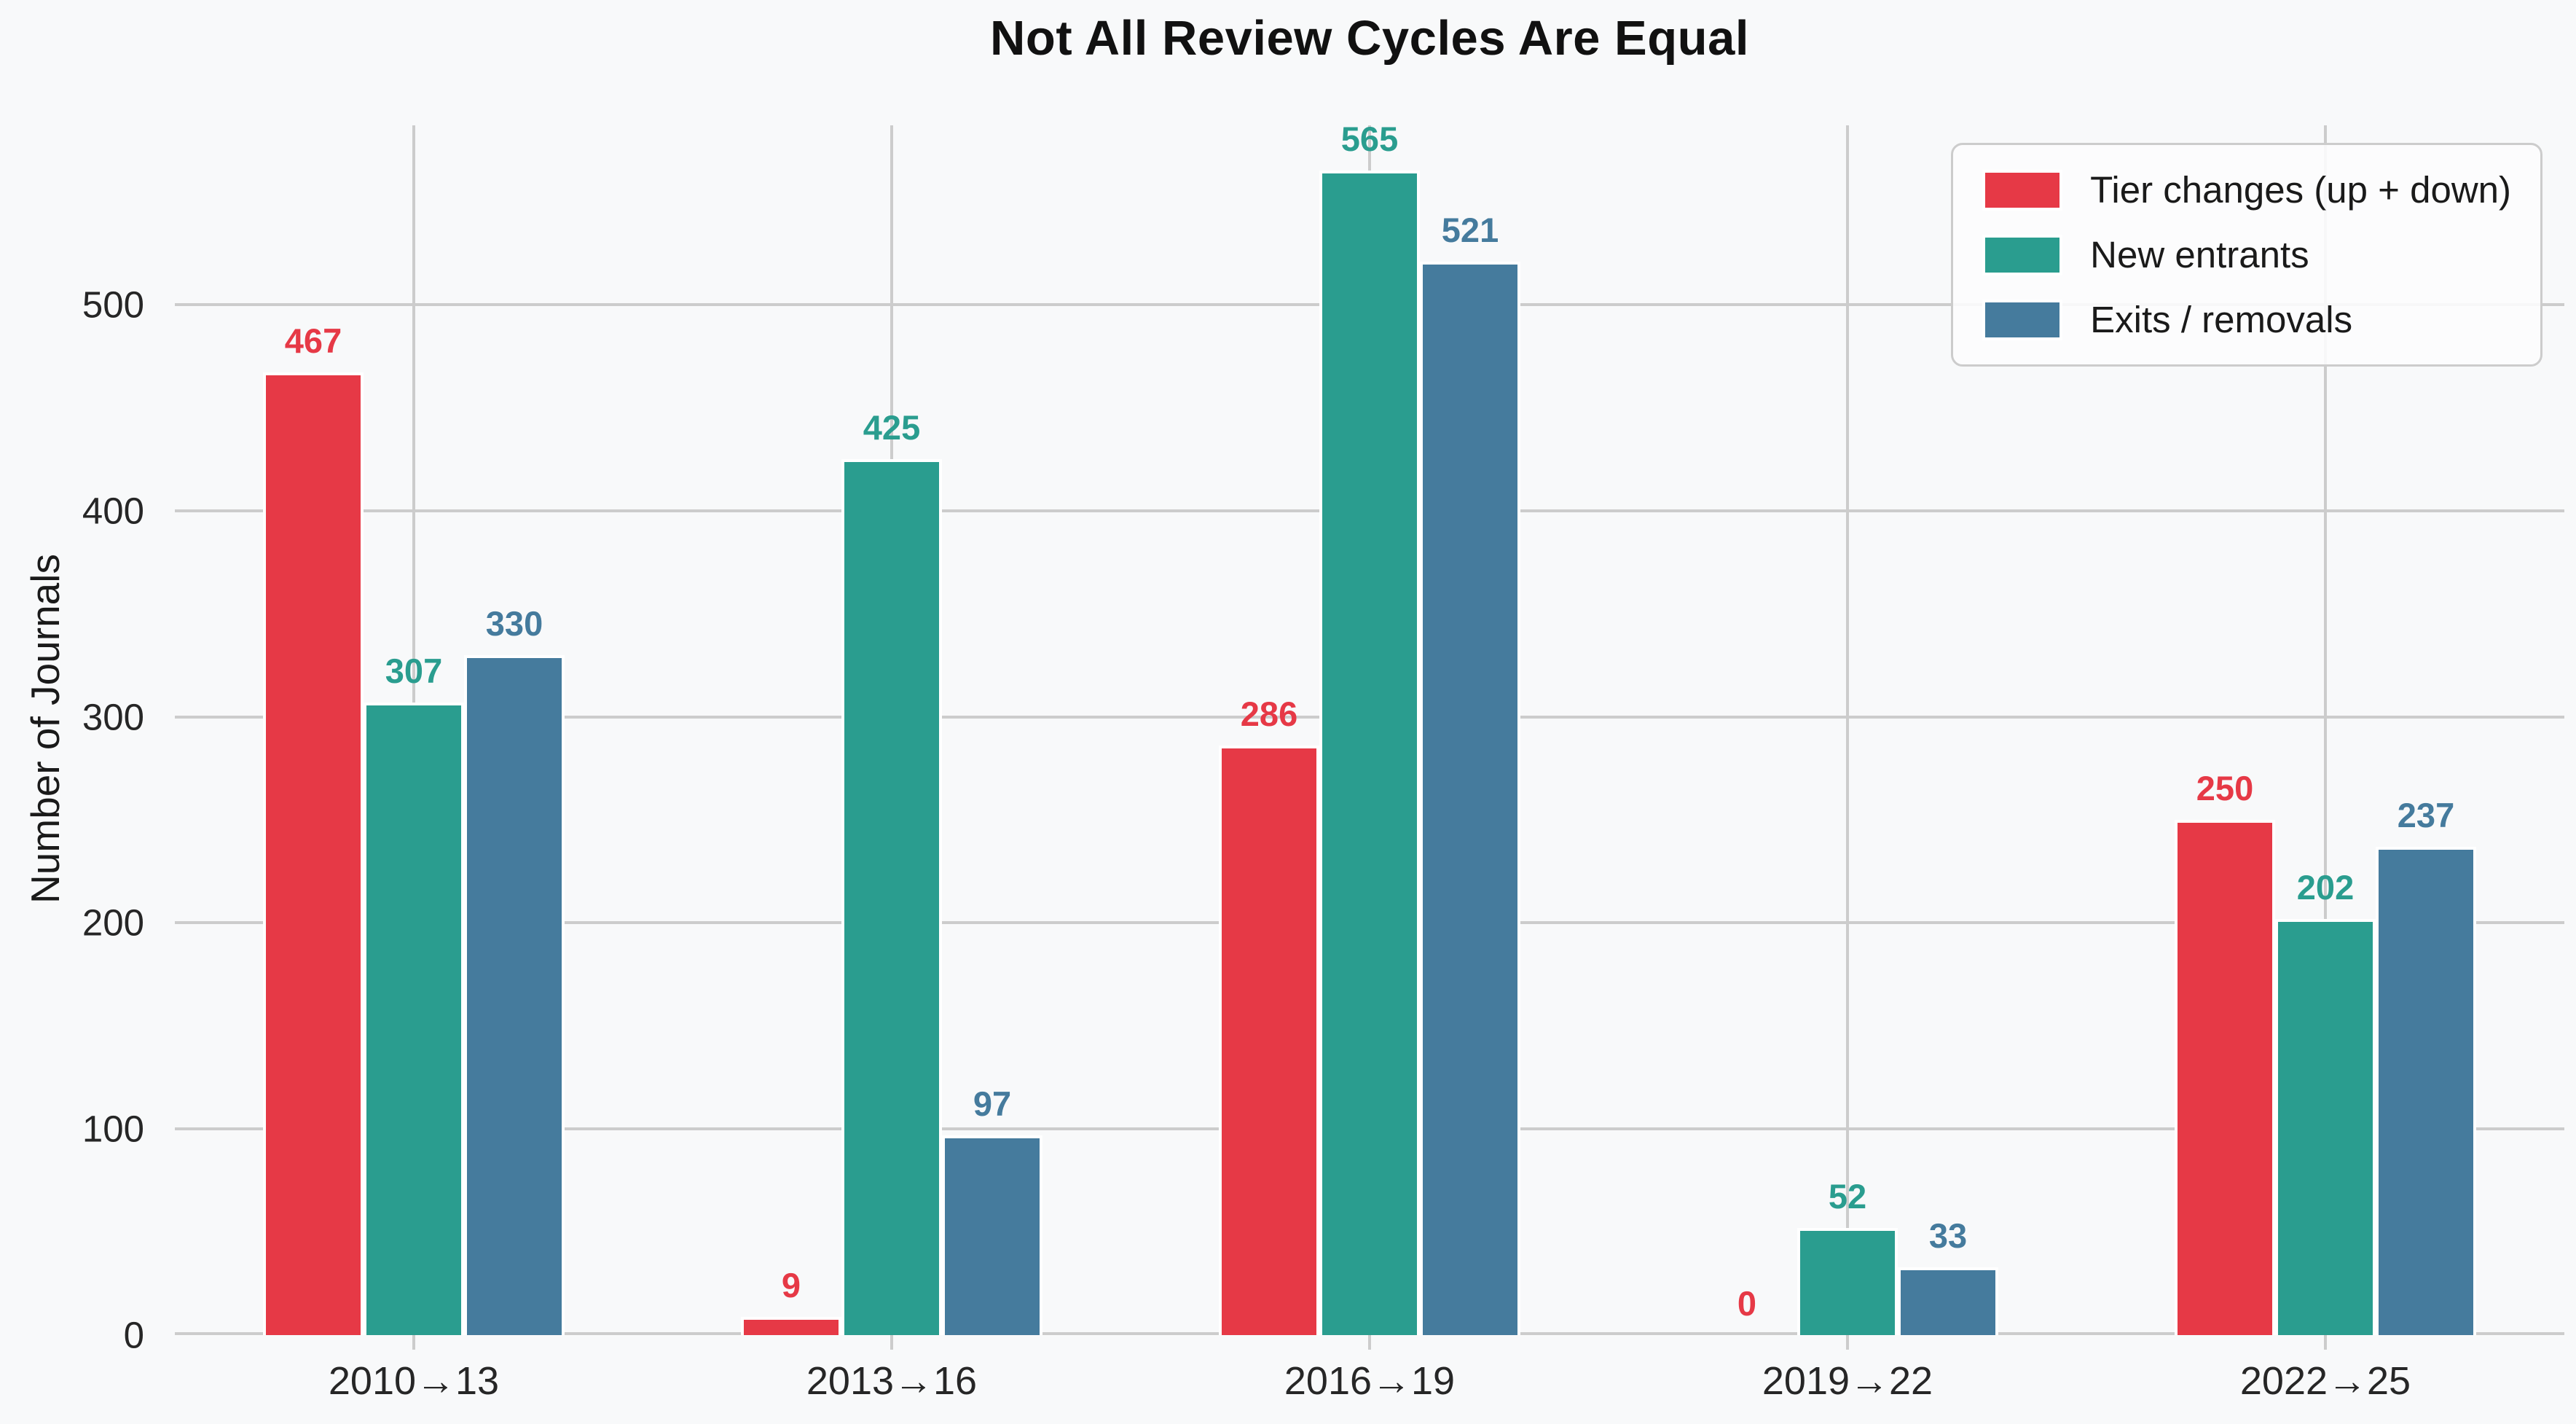 The height and width of the screenshot is (1424, 2576). Describe the element at coordinates (514, 623) in the screenshot. I see `bar-value-label: 330` at that location.